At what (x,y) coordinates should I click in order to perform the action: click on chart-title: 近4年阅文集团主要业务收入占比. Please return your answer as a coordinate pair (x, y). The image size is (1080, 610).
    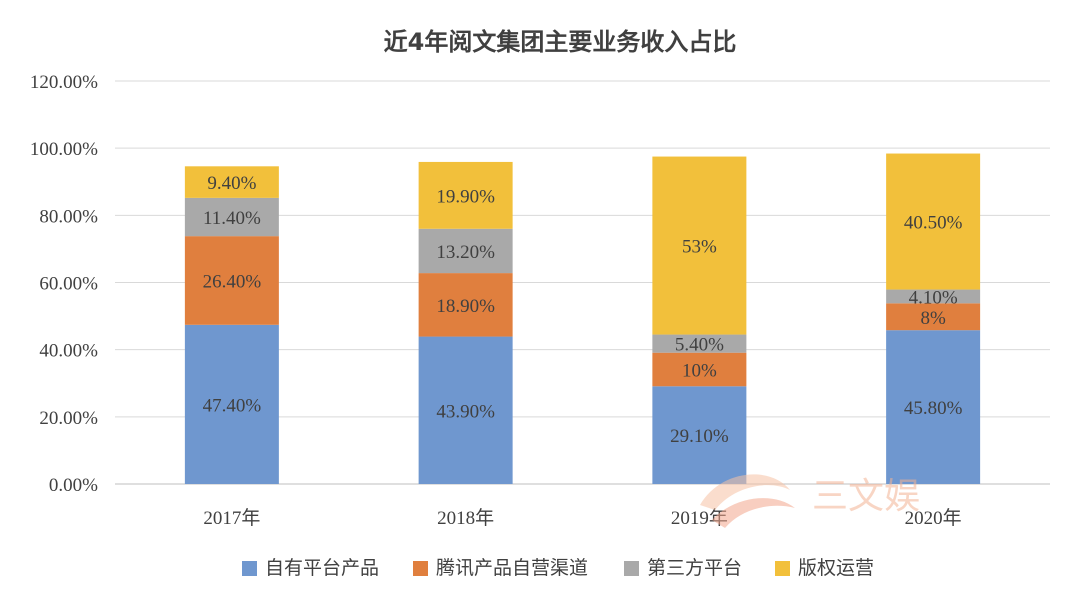
    Looking at the image, I should click on (560, 42).